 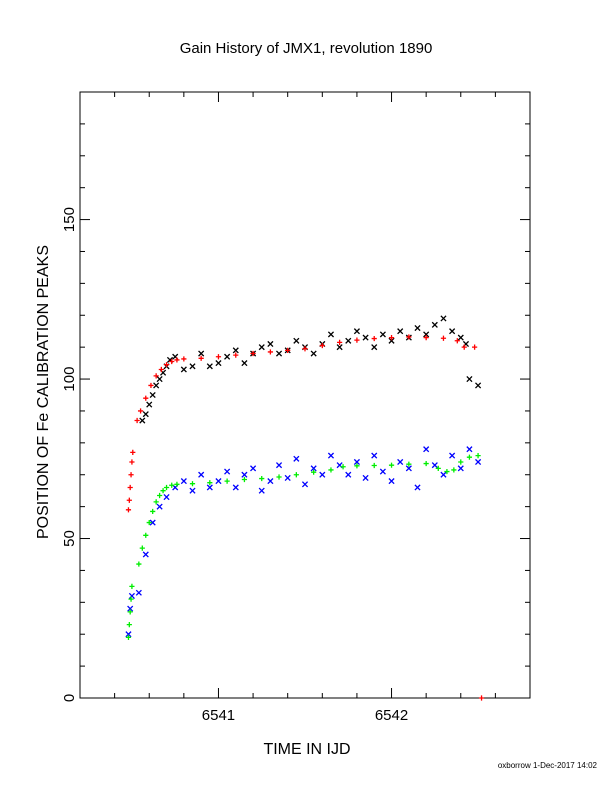 I want to click on x-tick-label: 6542, so click(x=391, y=715).